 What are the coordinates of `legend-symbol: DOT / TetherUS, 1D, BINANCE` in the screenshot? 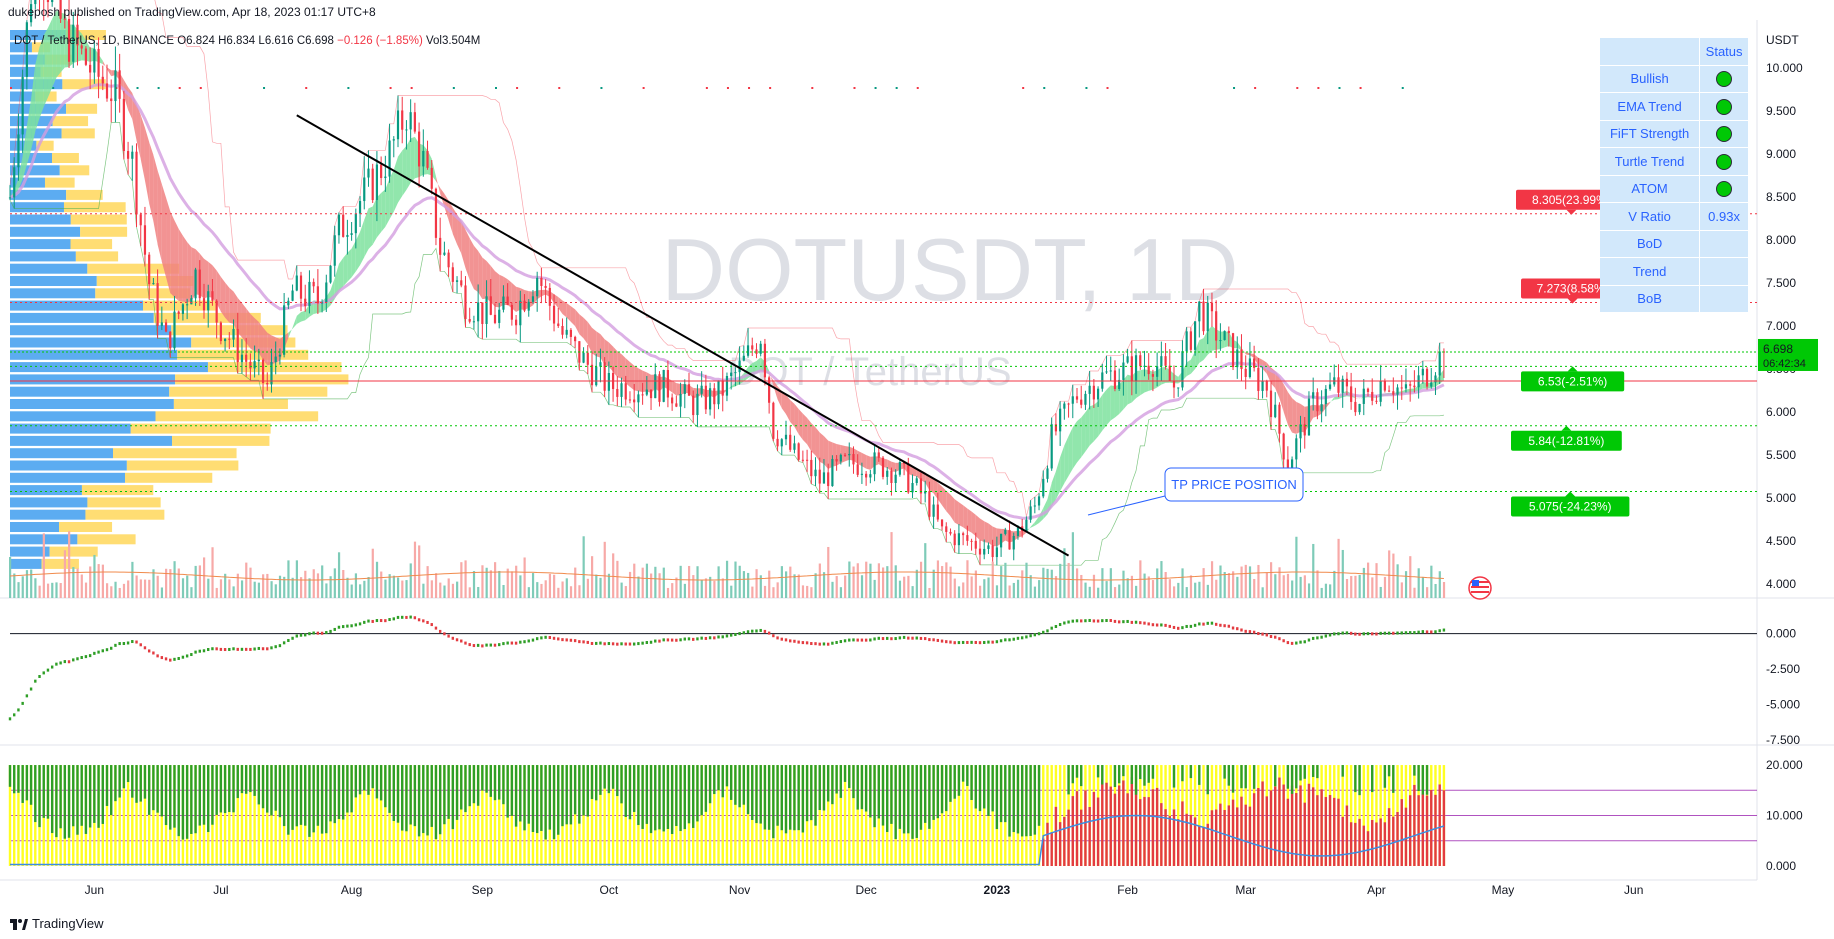 It's located at (94, 41).